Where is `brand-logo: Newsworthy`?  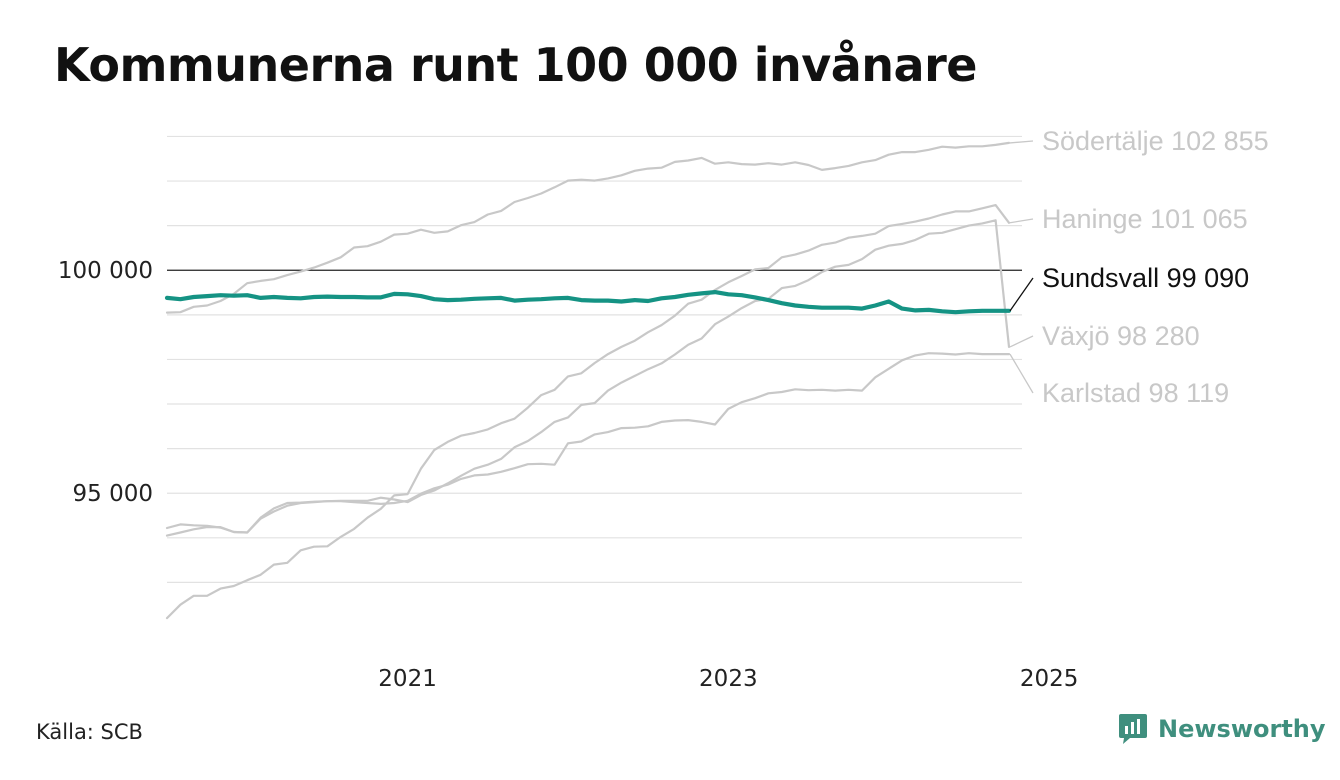 brand-logo: Newsworthy is located at coordinates (1222, 729).